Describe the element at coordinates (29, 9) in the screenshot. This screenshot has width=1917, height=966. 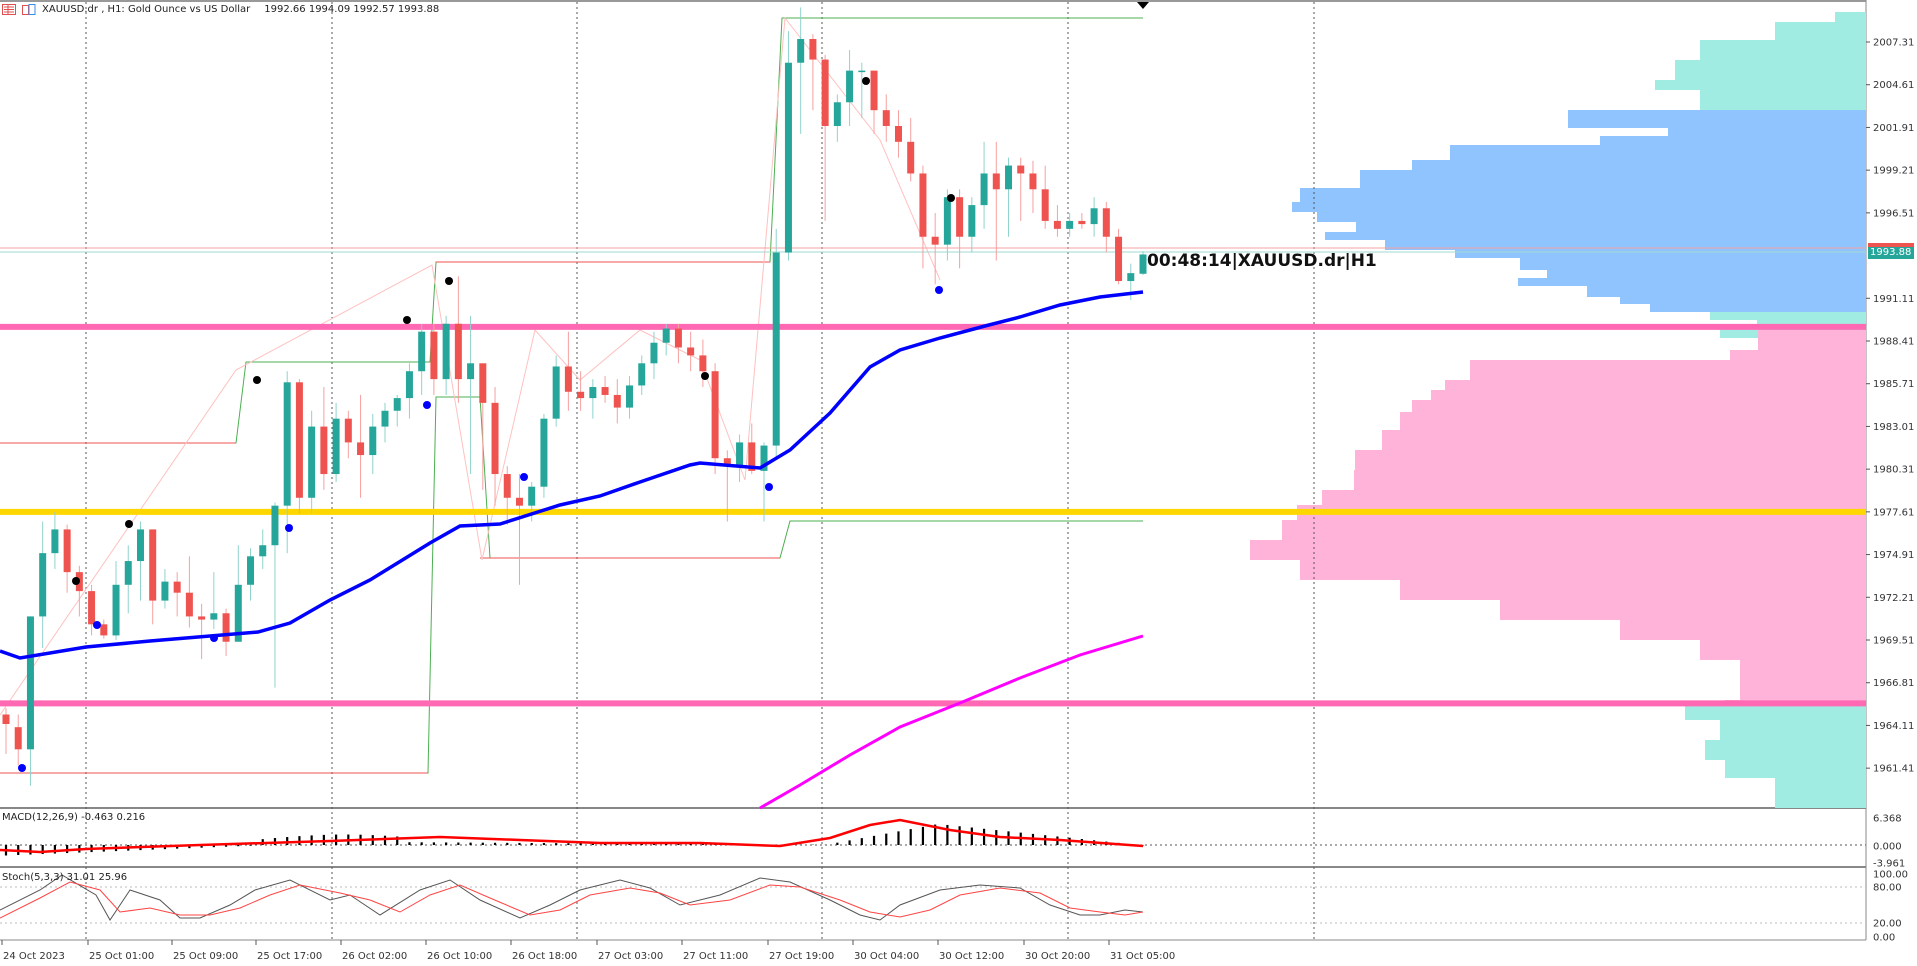
I see `symbol-icon` at that location.